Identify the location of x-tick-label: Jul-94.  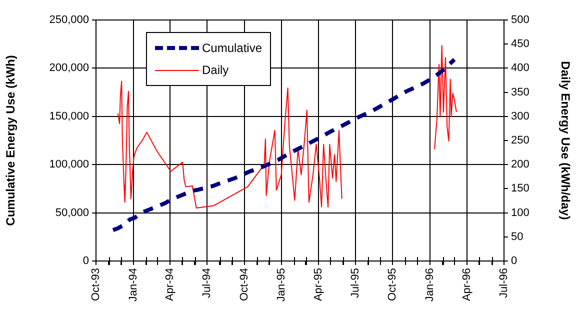
(206, 283).